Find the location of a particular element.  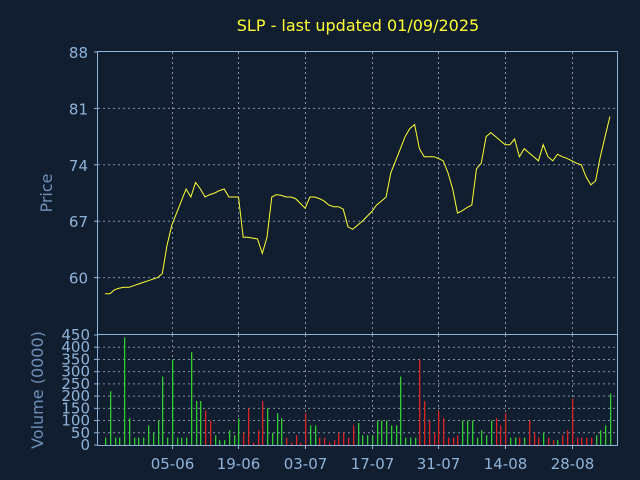

volume-tick-label: 150 is located at coordinates (75, 408).